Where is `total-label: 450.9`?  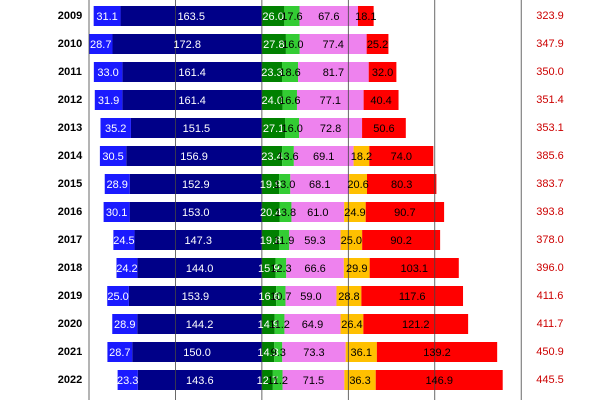 total-label: 450.9 is located at coordinates (550, 352).